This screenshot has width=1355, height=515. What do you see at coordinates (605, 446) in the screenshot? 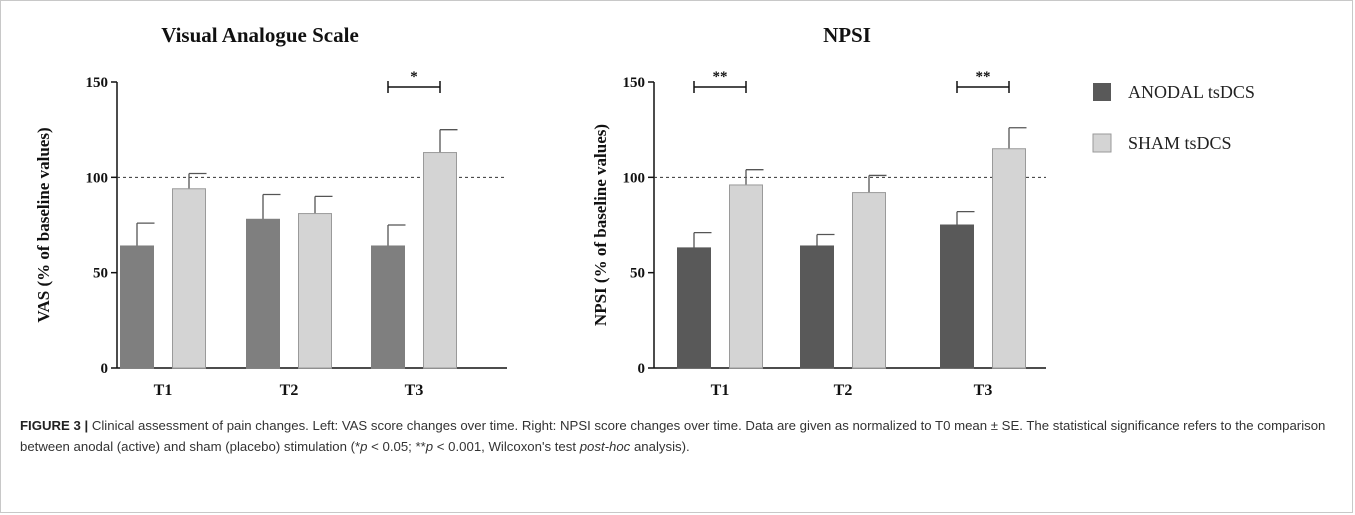
I see `caption-posthoc: post-hoc` at bounding box center [605, 446].